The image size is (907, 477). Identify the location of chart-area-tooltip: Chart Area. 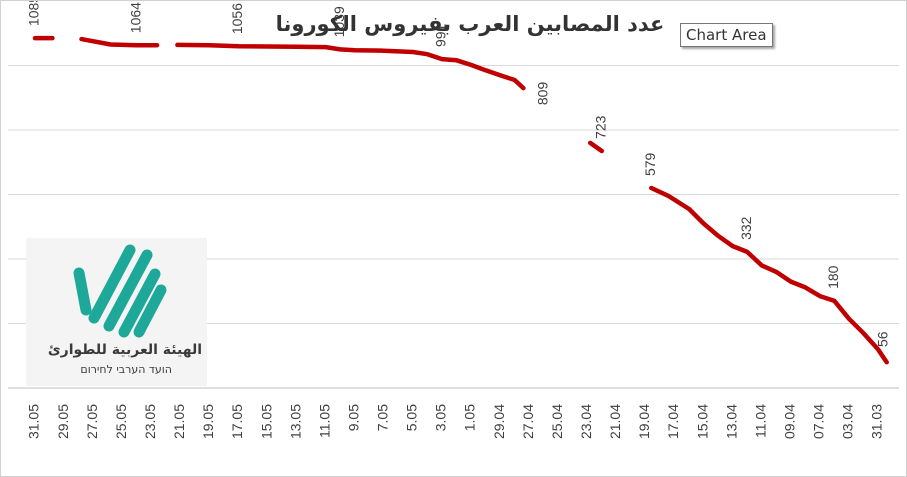
(726, 35).